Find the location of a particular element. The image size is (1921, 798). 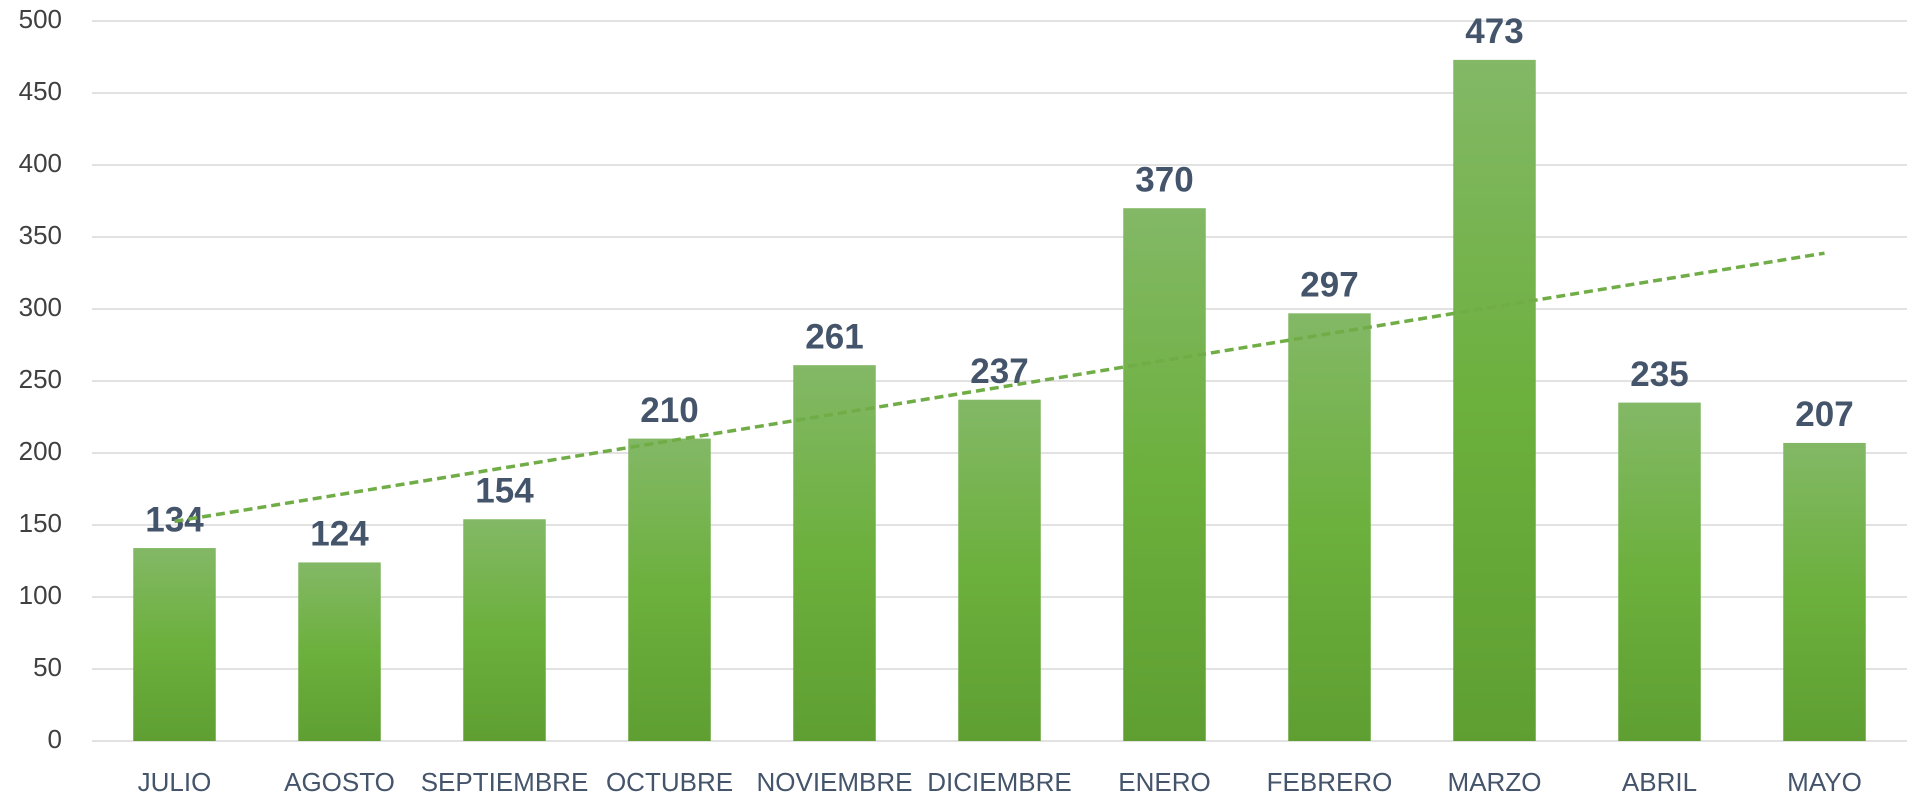

data-label: 154 is located at coordinates (504, 490).